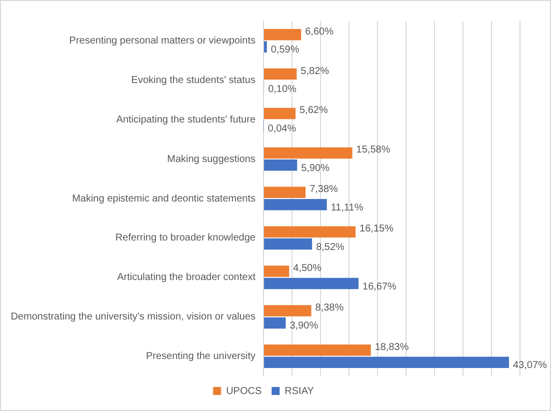 The width and height of the screenshot is (551, 411). I want to click on y-tick-label: Making suggestions, so click(211, 159).